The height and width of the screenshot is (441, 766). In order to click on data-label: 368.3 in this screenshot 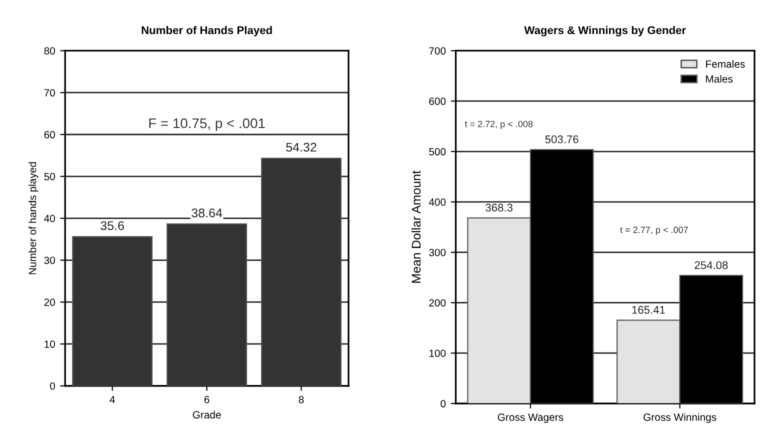, I will do `click(499, 208)`.